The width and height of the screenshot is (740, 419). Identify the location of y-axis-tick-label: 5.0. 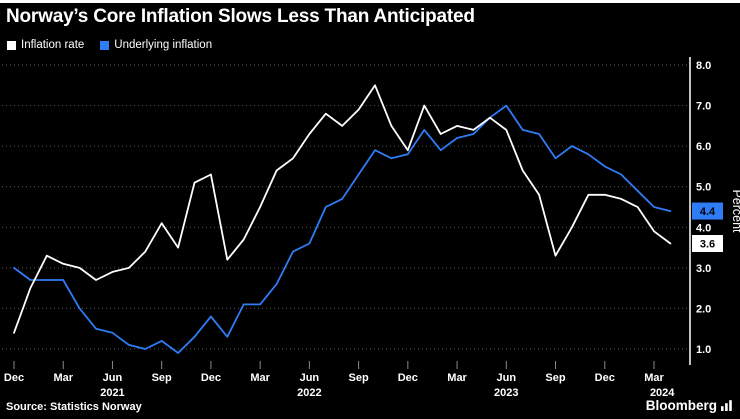
(703, 188).